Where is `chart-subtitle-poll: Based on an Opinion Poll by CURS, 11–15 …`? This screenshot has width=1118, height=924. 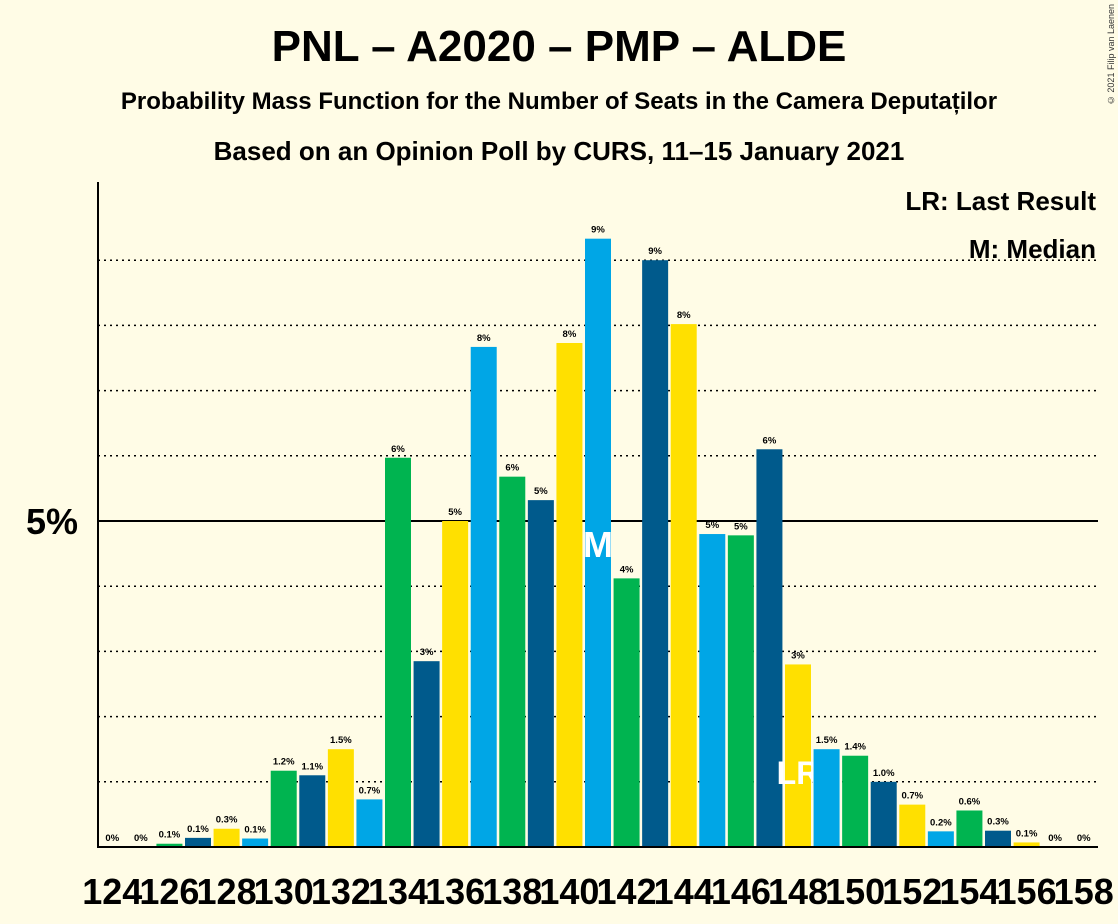 chart-subtitle-poll: Based on an Opinion Poll by CURS, 11–15 … is located at coordinates (559, 151).